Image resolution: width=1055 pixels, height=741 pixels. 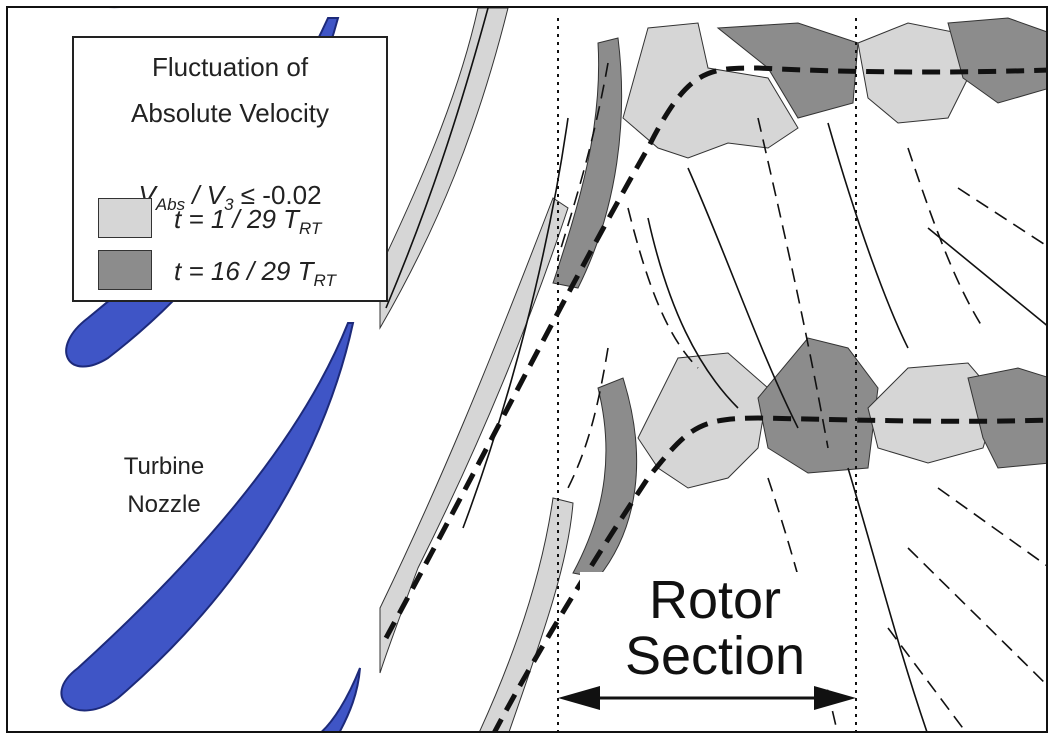 What do you see at coordinates (715, 628) in the screenshot?
I see `rotor-section-label: Rotor Section` at bounding box center [715, 628].